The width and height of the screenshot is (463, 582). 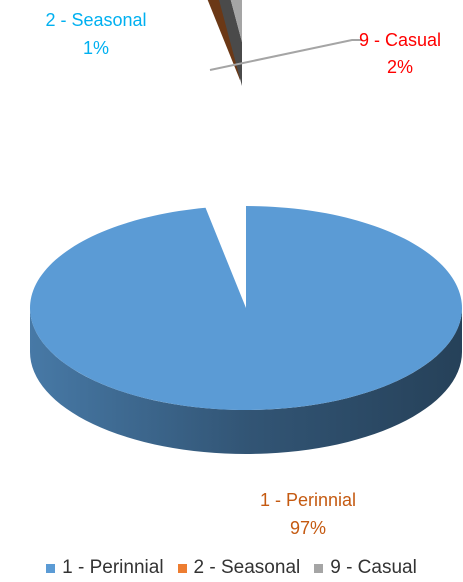 I want to click on leader-line-casual, so click(x=285, y=55).